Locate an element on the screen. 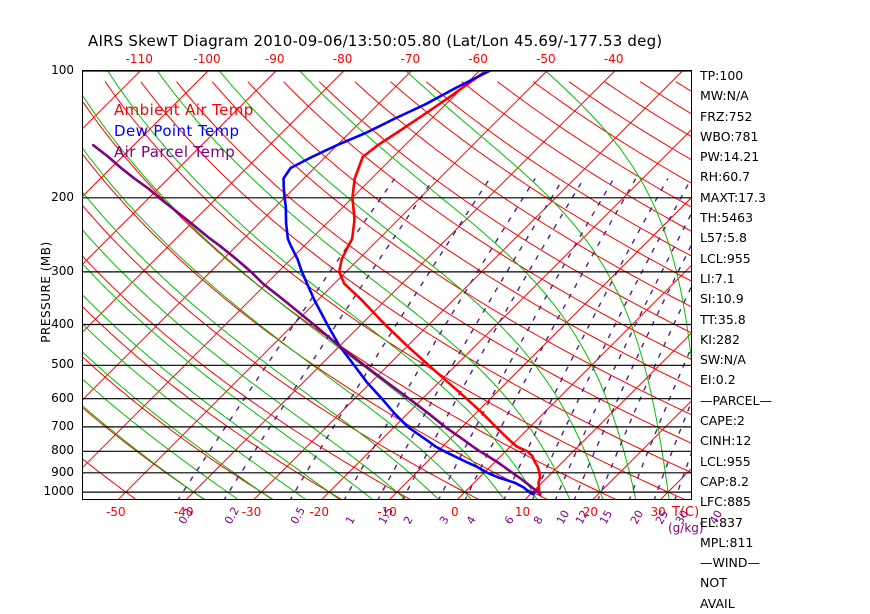  pressure-tick-600: 600 is located at coordinates (62, 397).